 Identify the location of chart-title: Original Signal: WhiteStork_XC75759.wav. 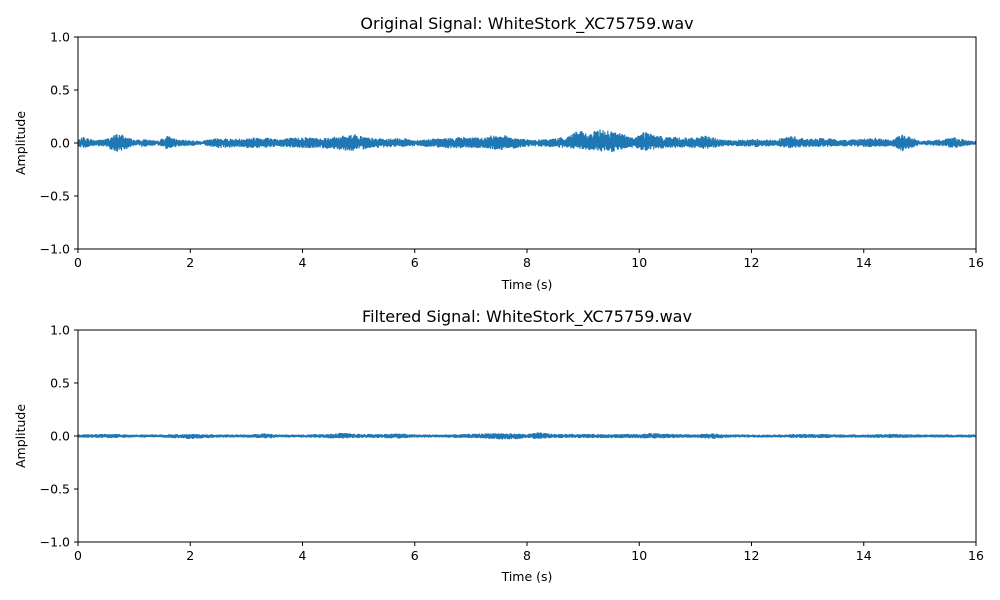
(526, 24).